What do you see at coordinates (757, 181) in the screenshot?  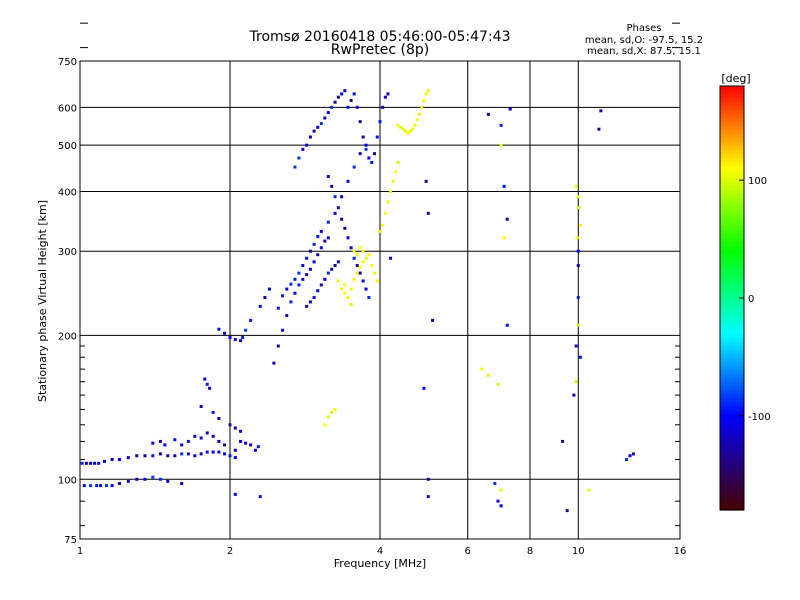 I see `colorbar-tick-label: 100` at bounding box center [757, 181].